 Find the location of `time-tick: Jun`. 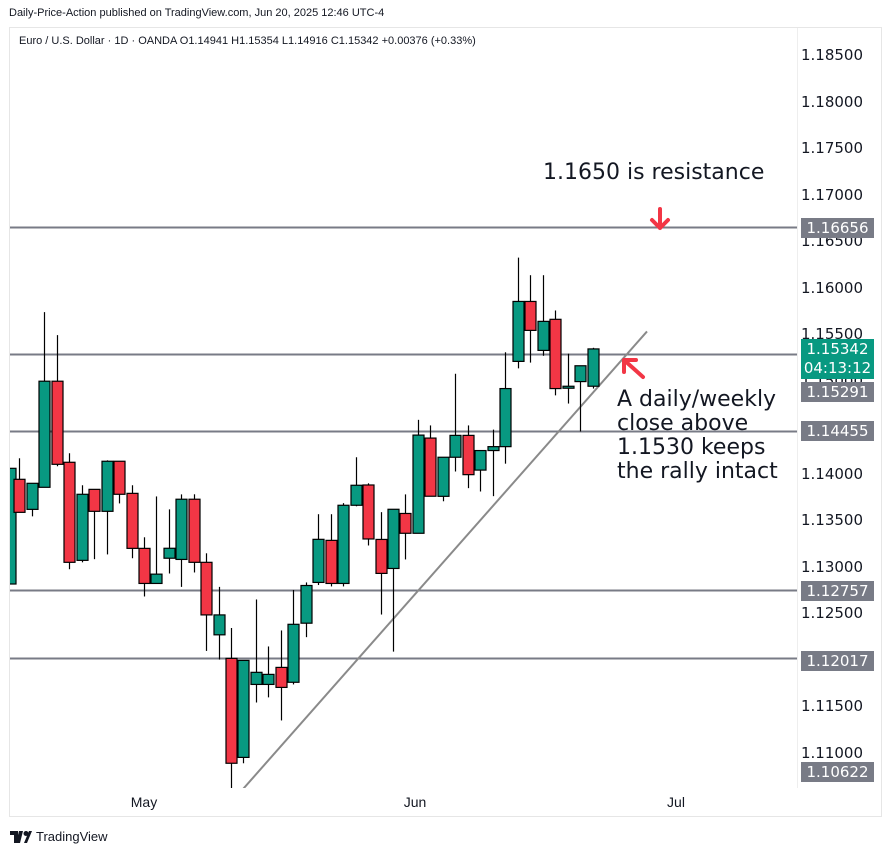

time-tick: Jun is located at coordinates (415, 802).